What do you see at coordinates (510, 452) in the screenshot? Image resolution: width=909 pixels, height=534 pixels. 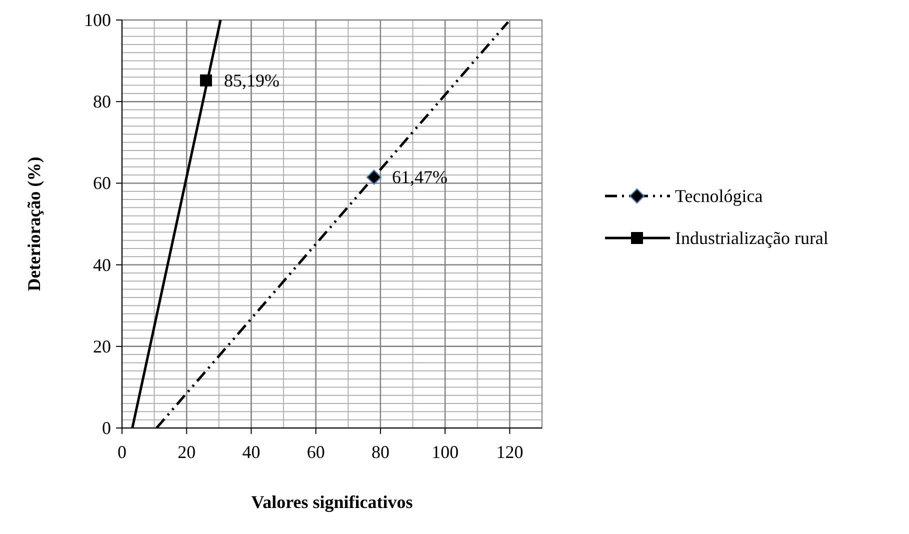 I see `x-tick-label: 120` at bounding box center [510, 452].